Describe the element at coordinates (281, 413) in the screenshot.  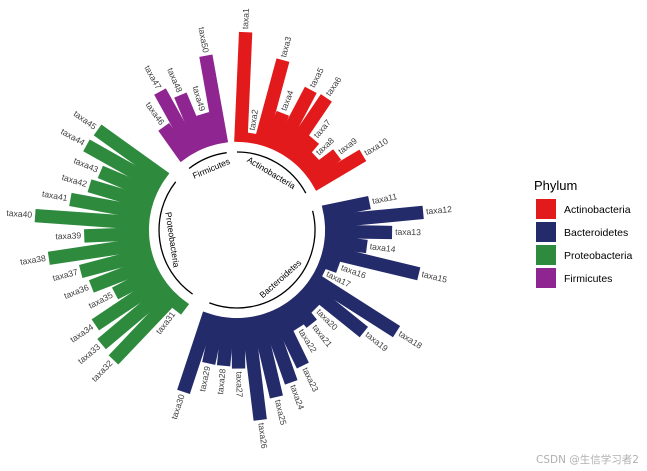
I see `tick-label-taxa25: taxa25` at that location.